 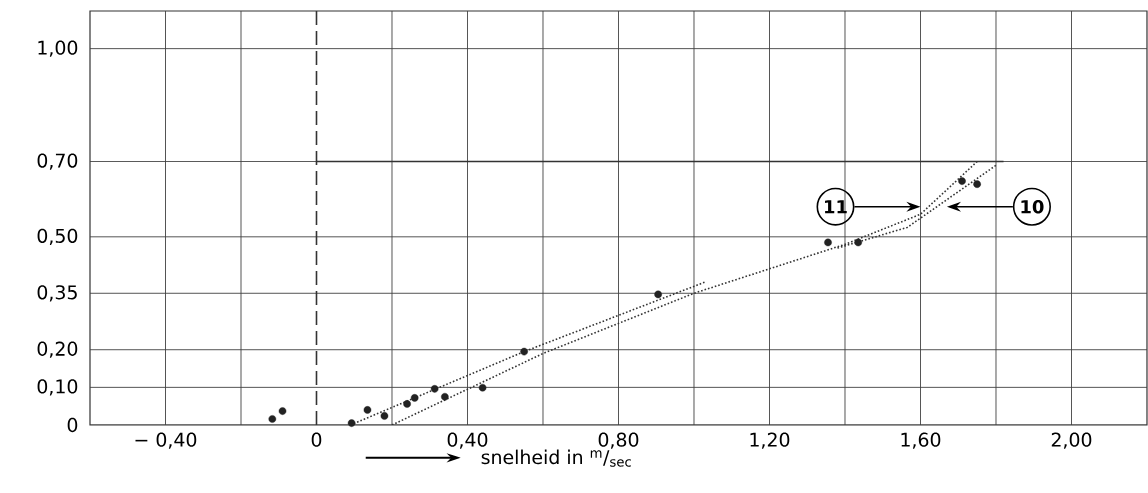 I want to click on y-tick-label: 0,70, so click(x=57, y=161).